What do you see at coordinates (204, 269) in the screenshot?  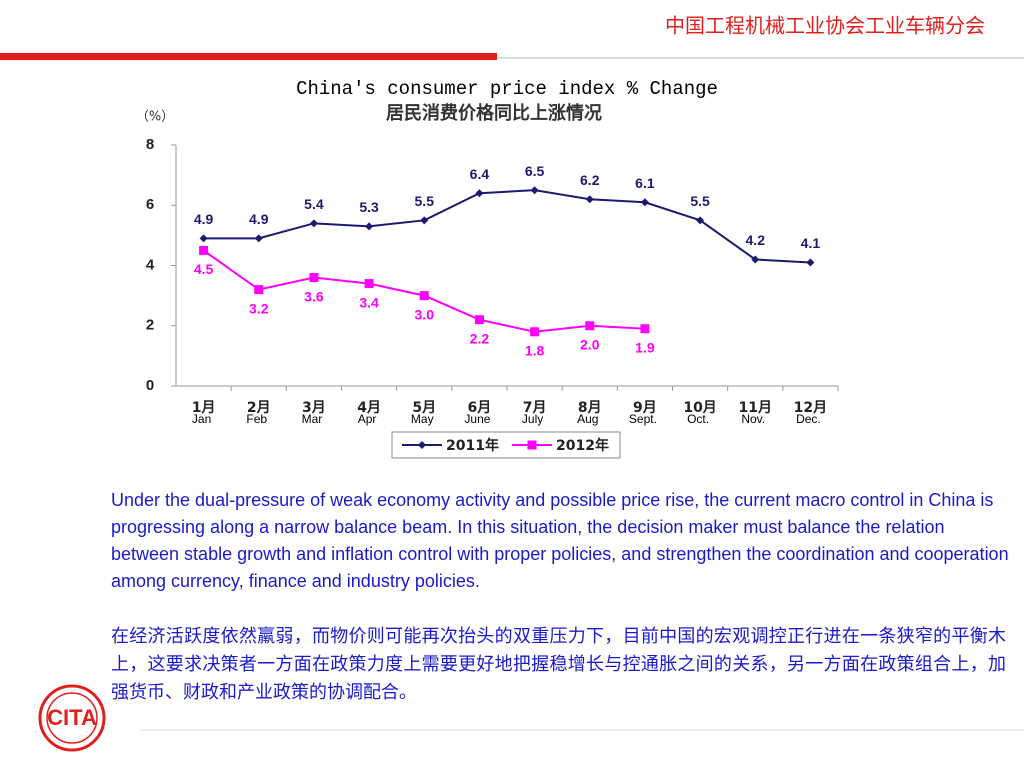 I see `data-label: 4.5` at bounding box center [204, 269].